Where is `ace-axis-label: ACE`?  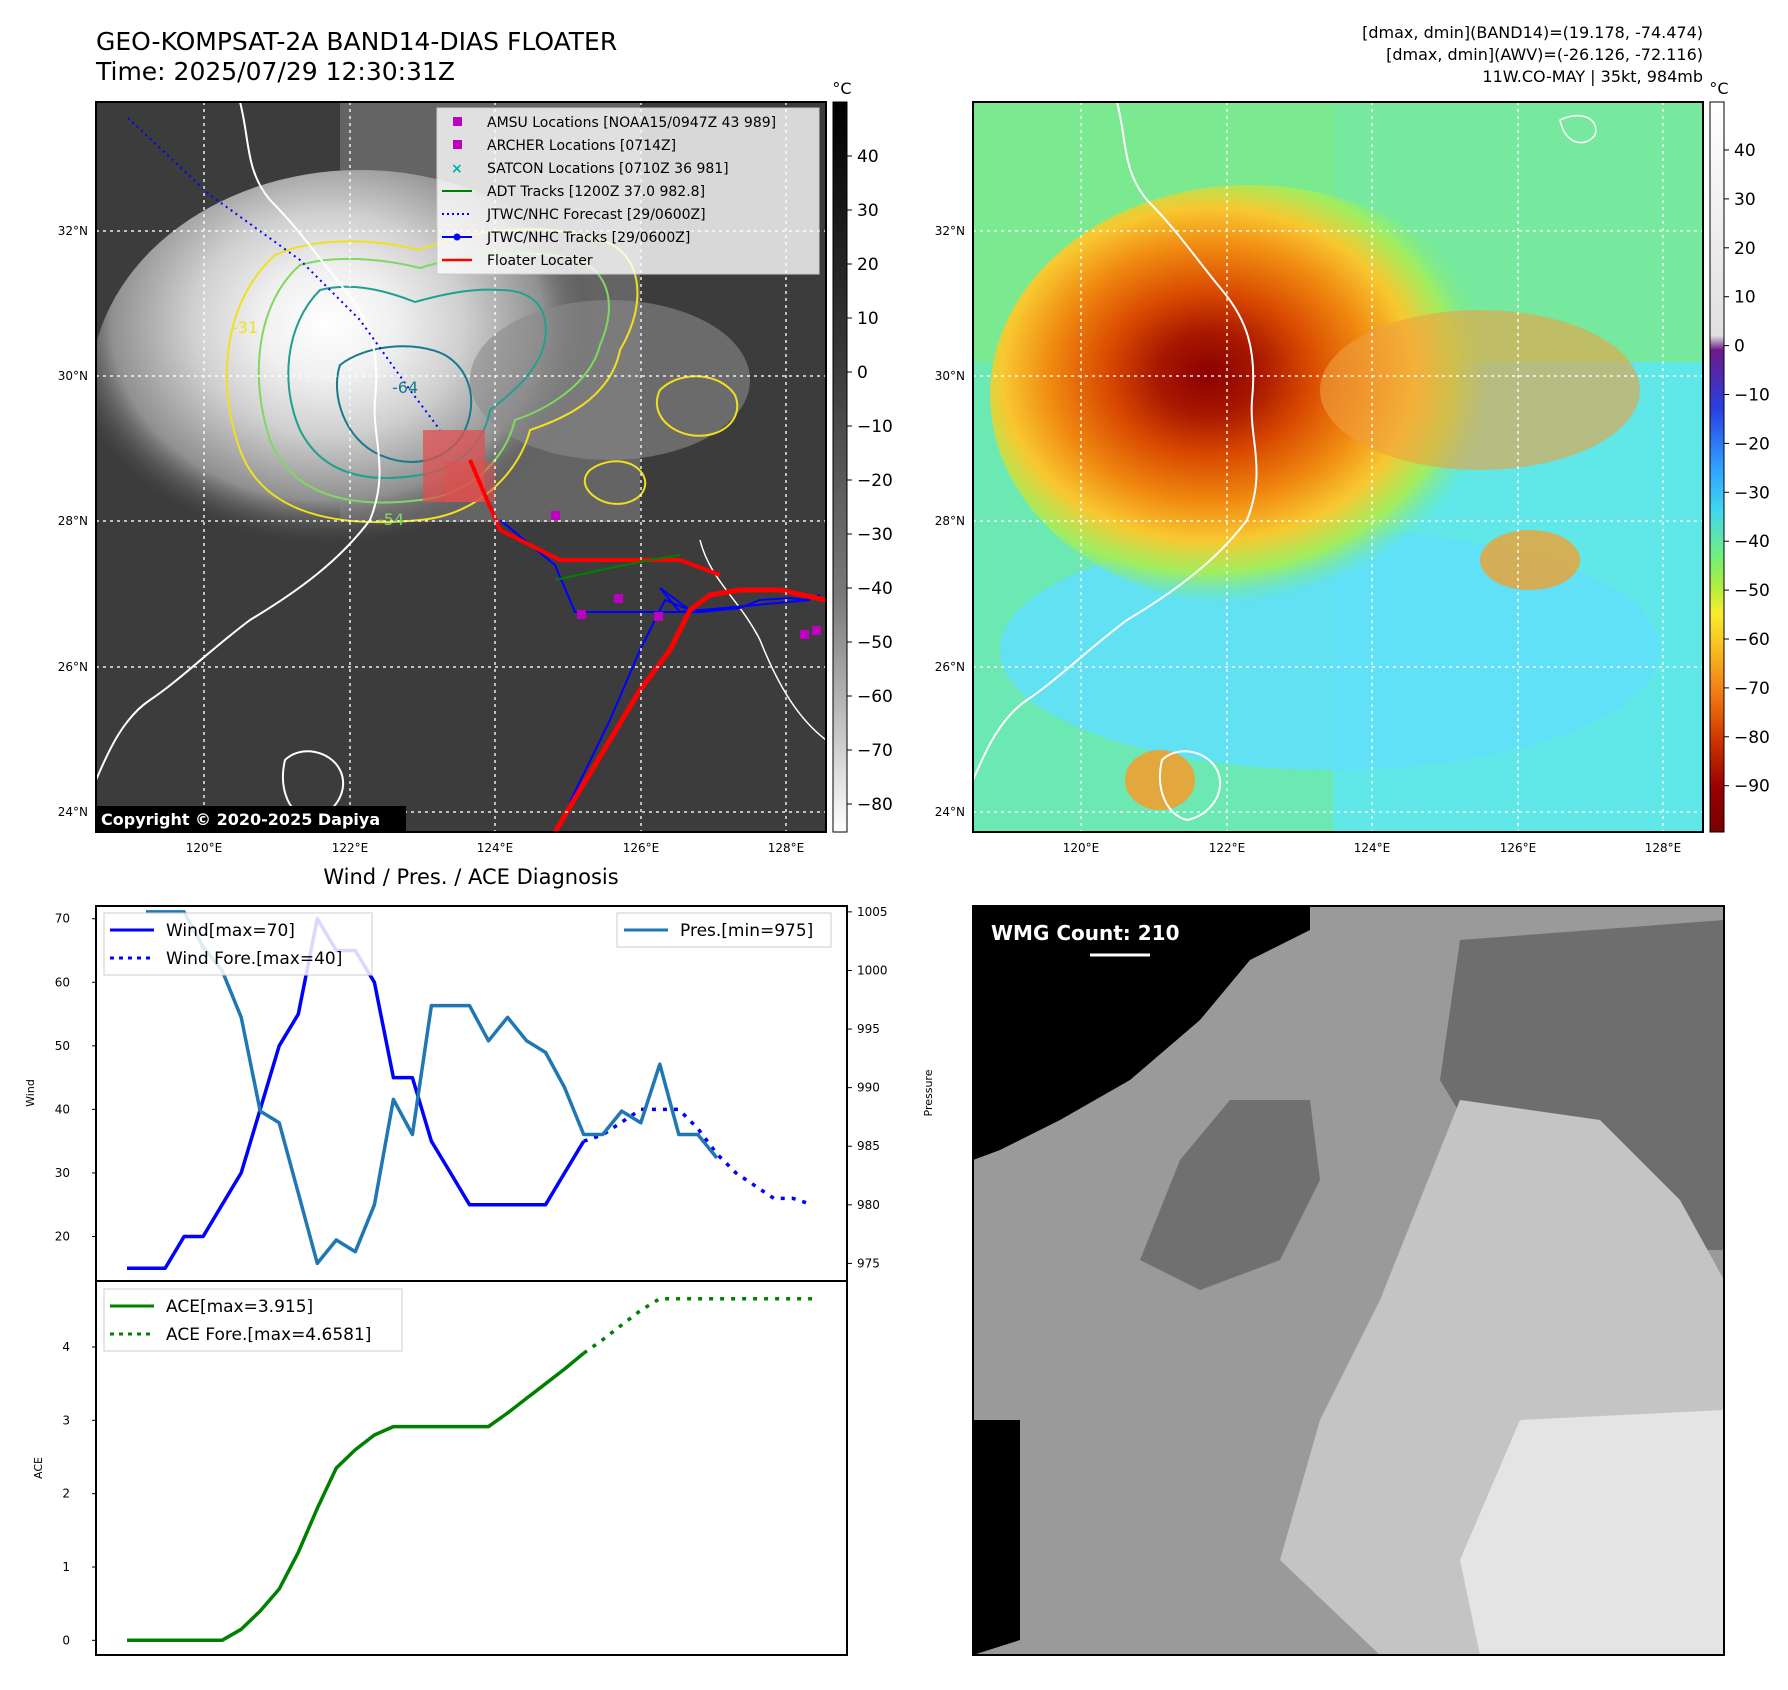 ace-axis-label: ACE is located at coordinates (38, 1468).